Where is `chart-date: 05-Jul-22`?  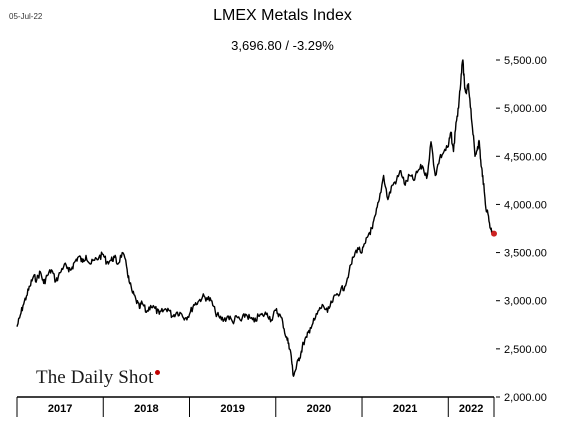
chart-date: 05-Jul-22 is located at coordinates (26, 16).